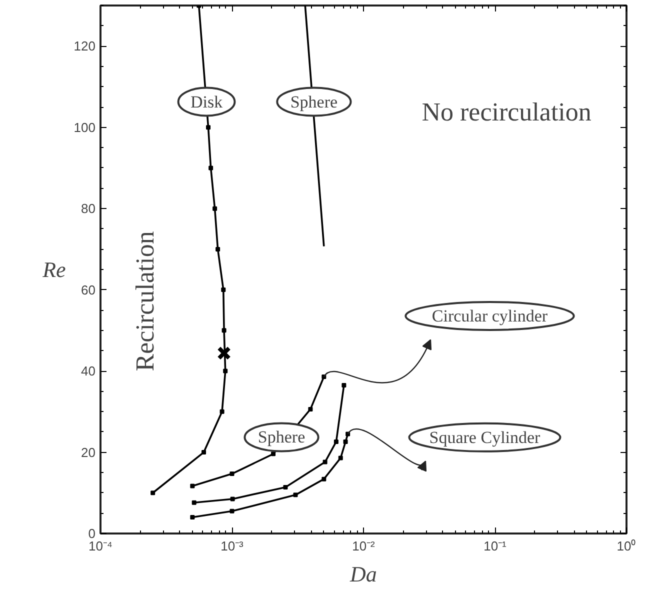  Describe the element at coordinates (363, 574) in the screenshot. I see `x-axis-title: Da` at that location.